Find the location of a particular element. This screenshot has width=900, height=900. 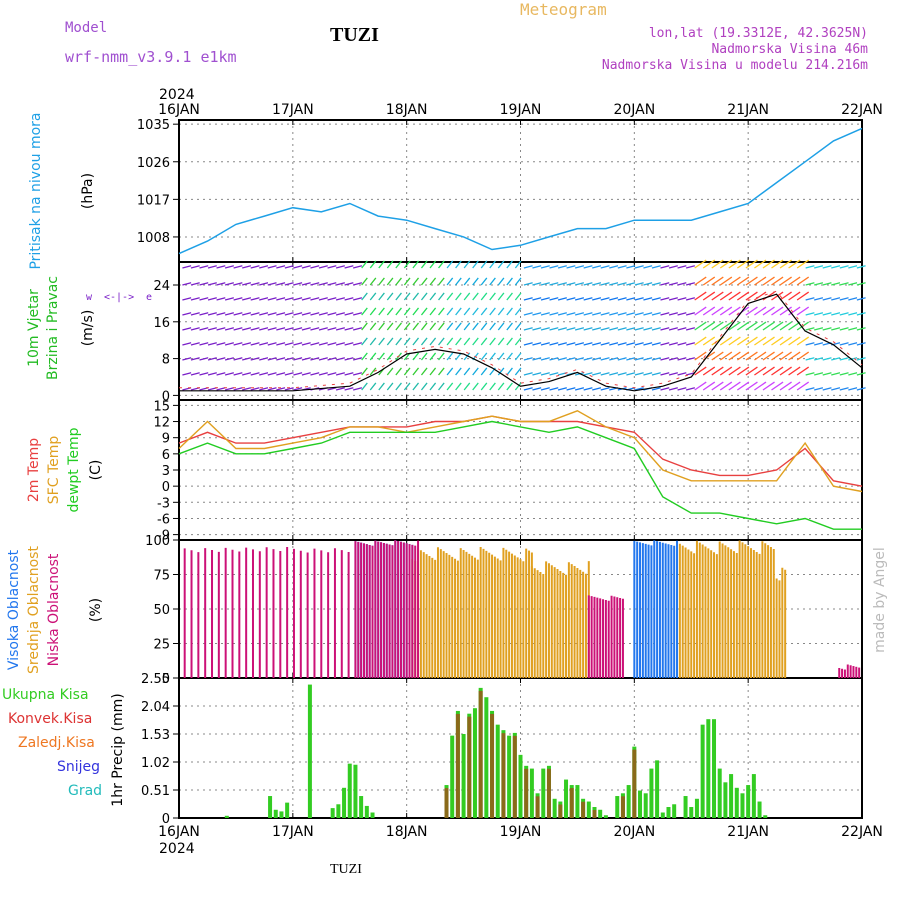

convective-precip-bar is located at coordinates (480, 754).